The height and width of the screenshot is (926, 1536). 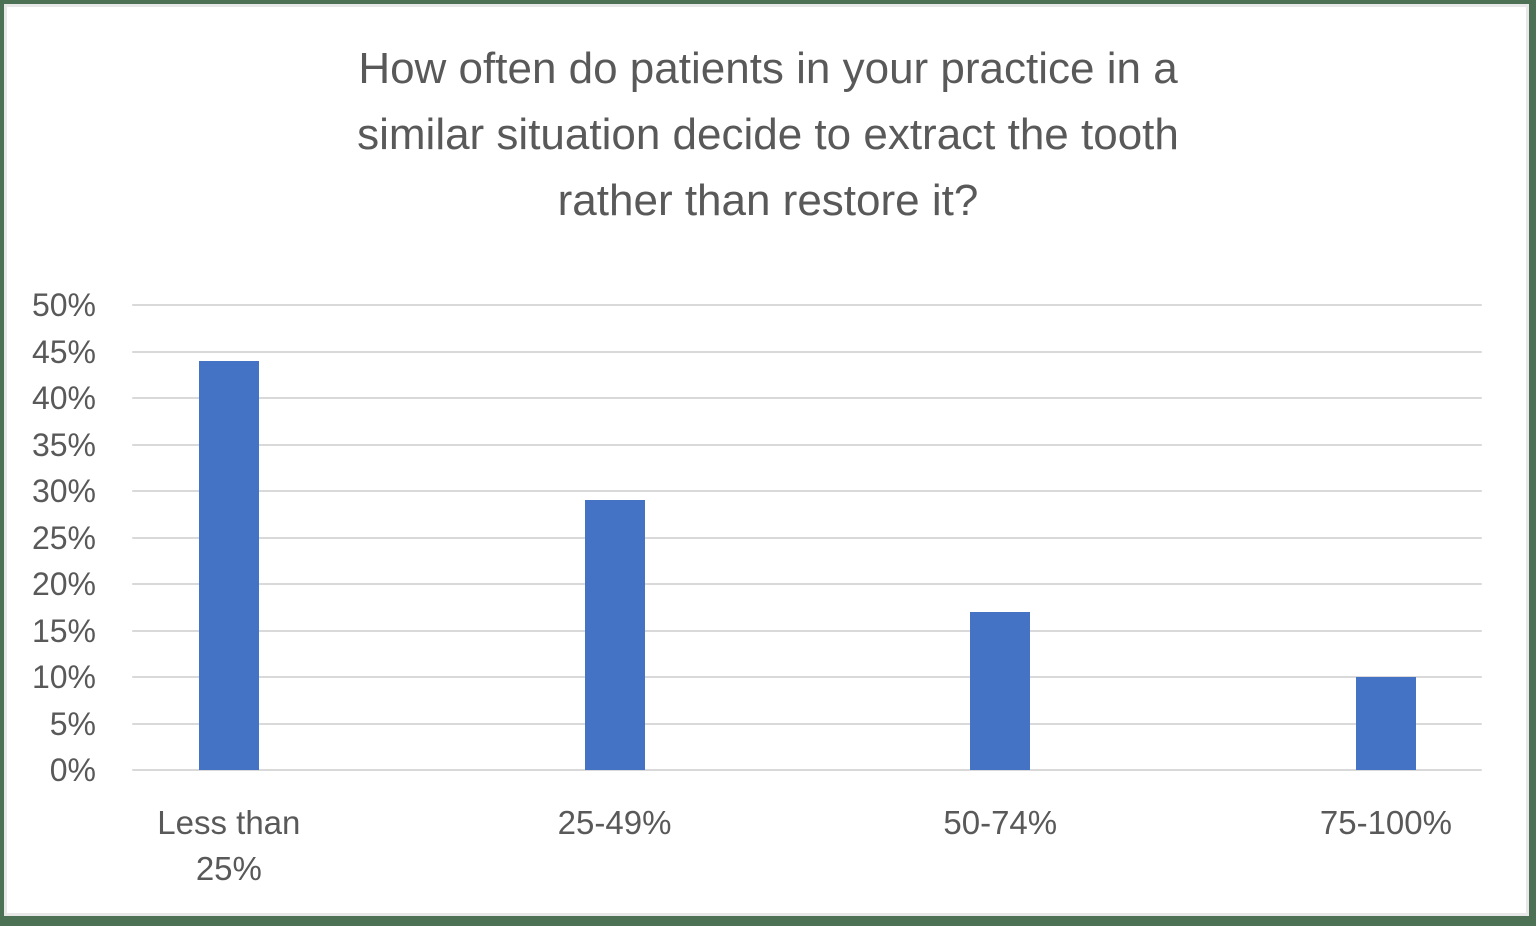 What do you see at coordinates (63, 677) in the screenshot?
I see `y-axis-tick-label: 10%` at bounding box center [63, 677].